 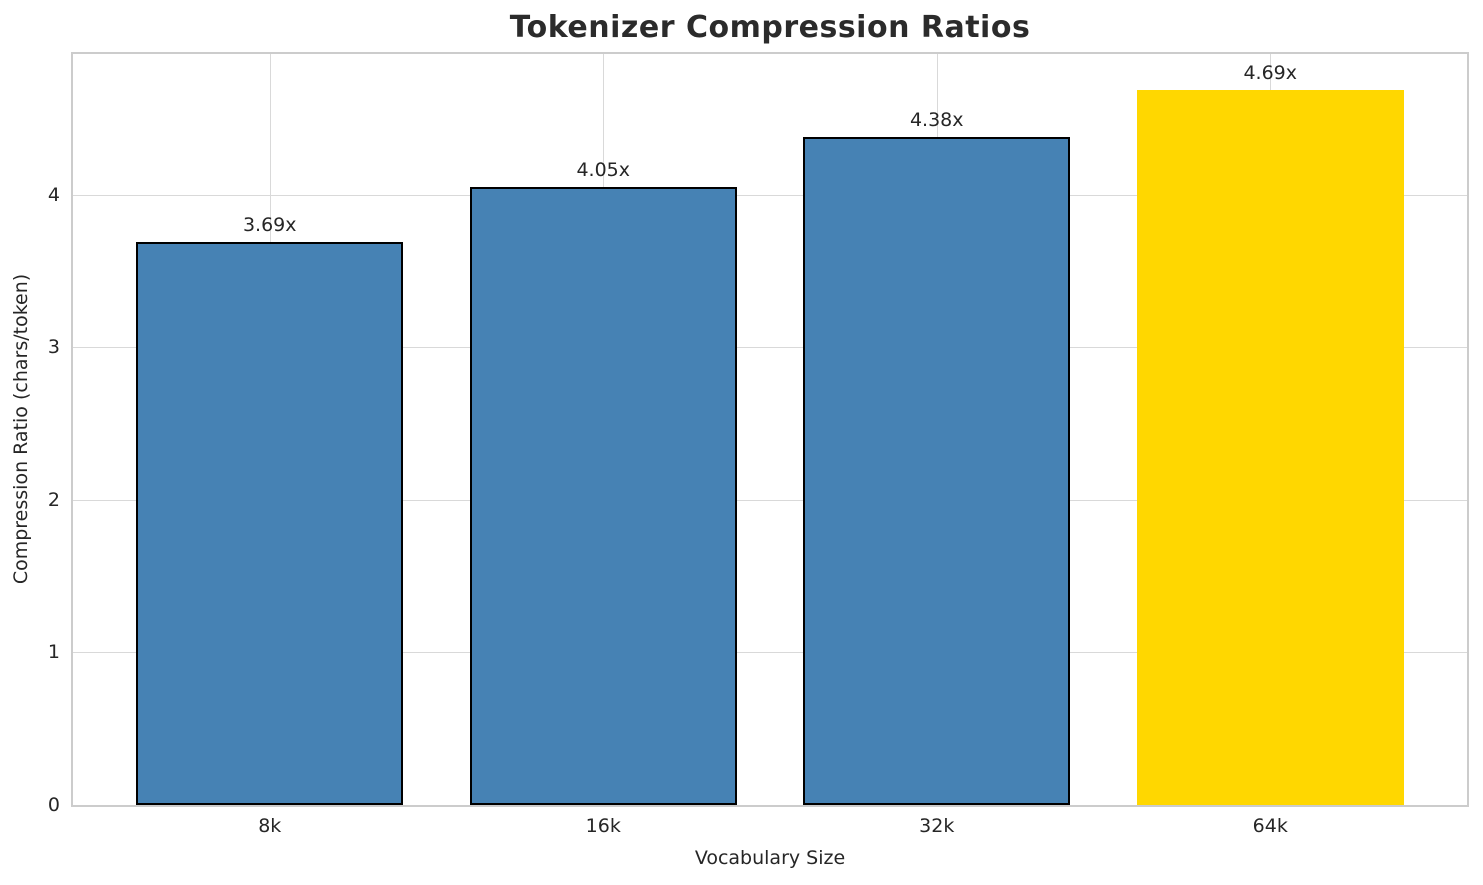 I want to click on y-axis-label: Compression Ratio (chars/token), so click(x=21, y=429).